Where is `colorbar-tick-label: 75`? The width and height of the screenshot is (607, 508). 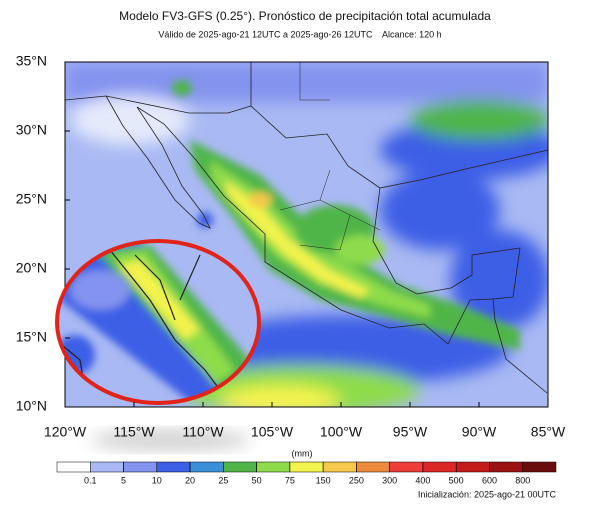
colorbar-tick-label: 75 is located at coordinates (290, 480).